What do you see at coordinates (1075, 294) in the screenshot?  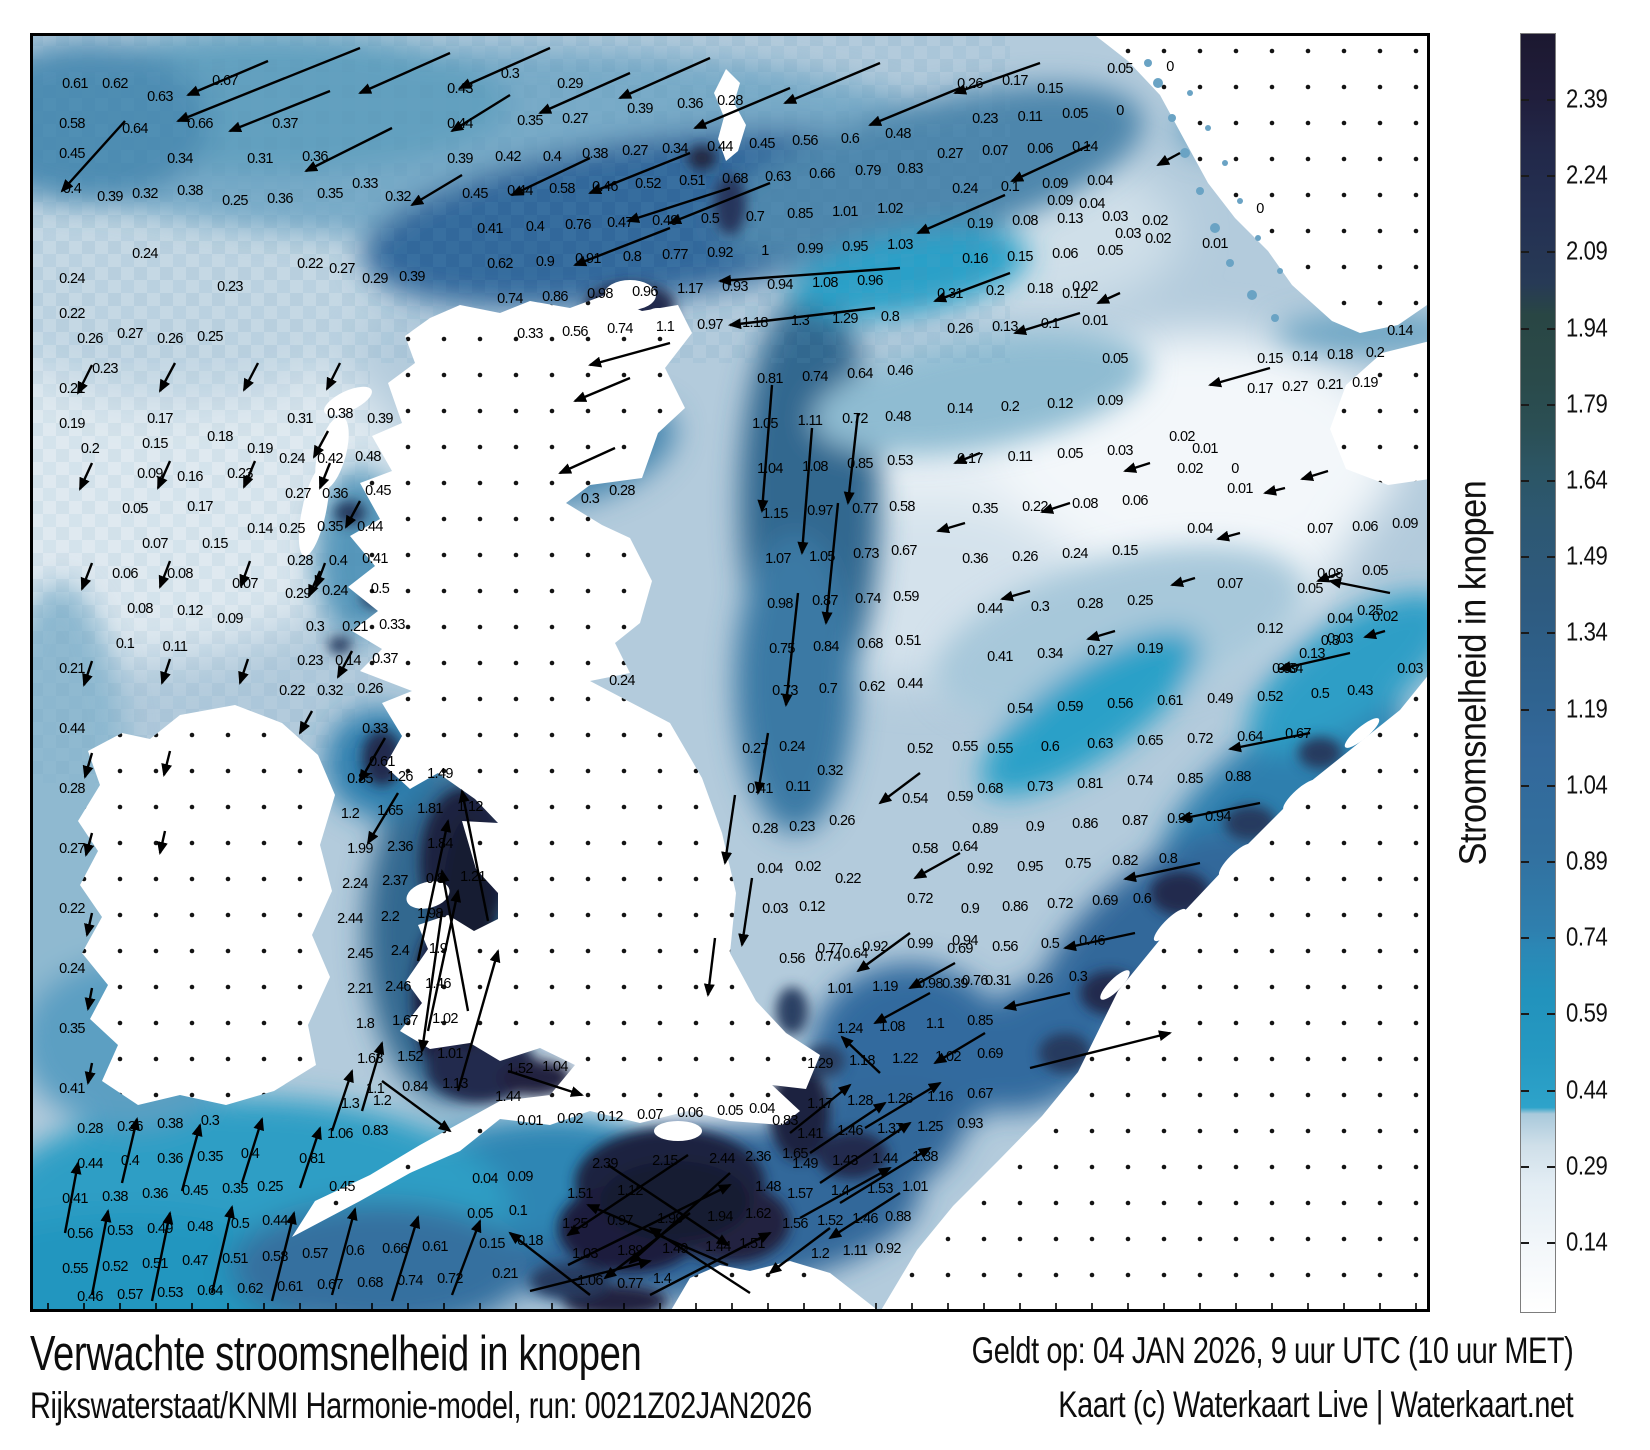 I see `speed-value: 0.12` at bounding box center [1075, 294].